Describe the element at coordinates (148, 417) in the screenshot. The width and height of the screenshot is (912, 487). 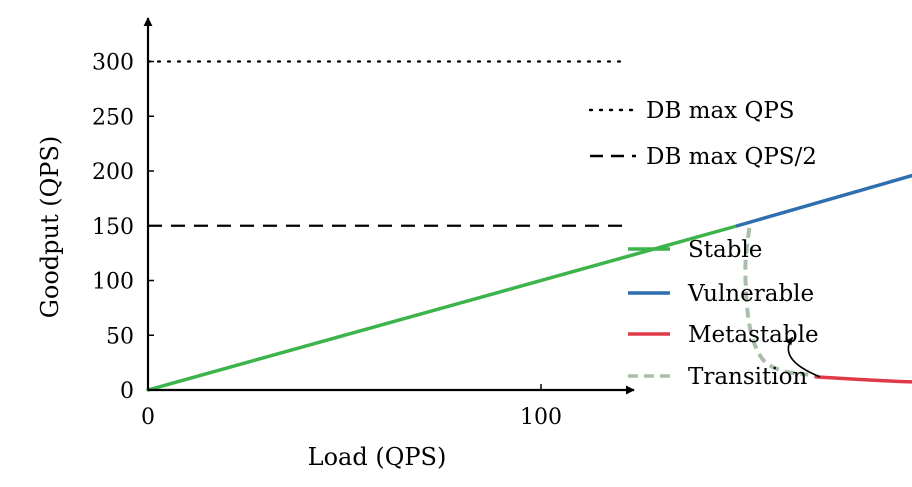
I see `x-tick-label: 0` at that location.